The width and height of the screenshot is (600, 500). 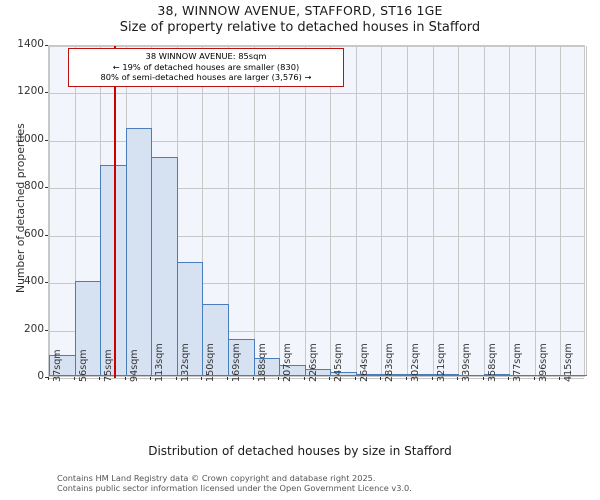 What do you see at coordinates (300, 10) in the screenshot?
I see `page-title: 38, WINNOW AVENUE, STAFFORD, ST16 1GE` at bounding box center [300, 10].